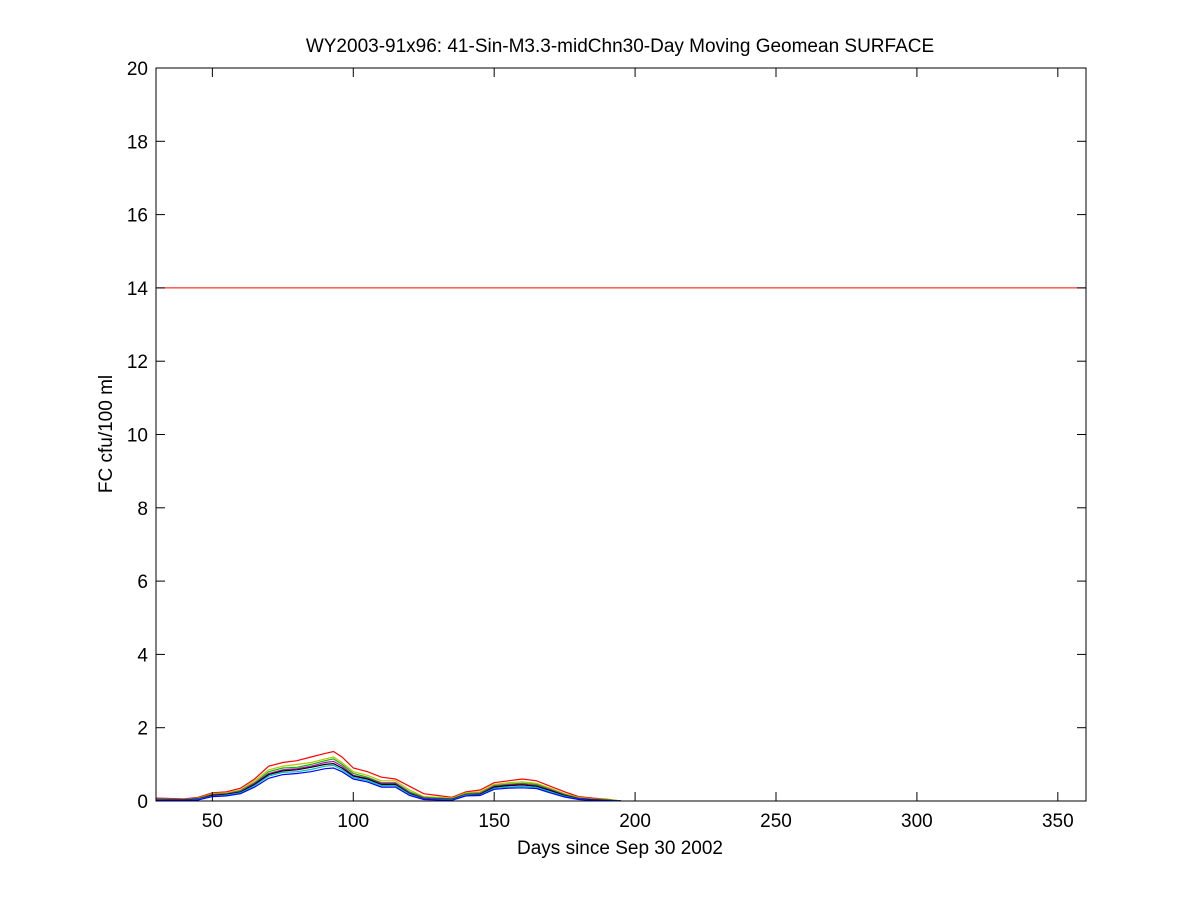 The height and width of the screenshot is (905, 1200). I want to click on y-tick-label: 0, so click(142, 802).